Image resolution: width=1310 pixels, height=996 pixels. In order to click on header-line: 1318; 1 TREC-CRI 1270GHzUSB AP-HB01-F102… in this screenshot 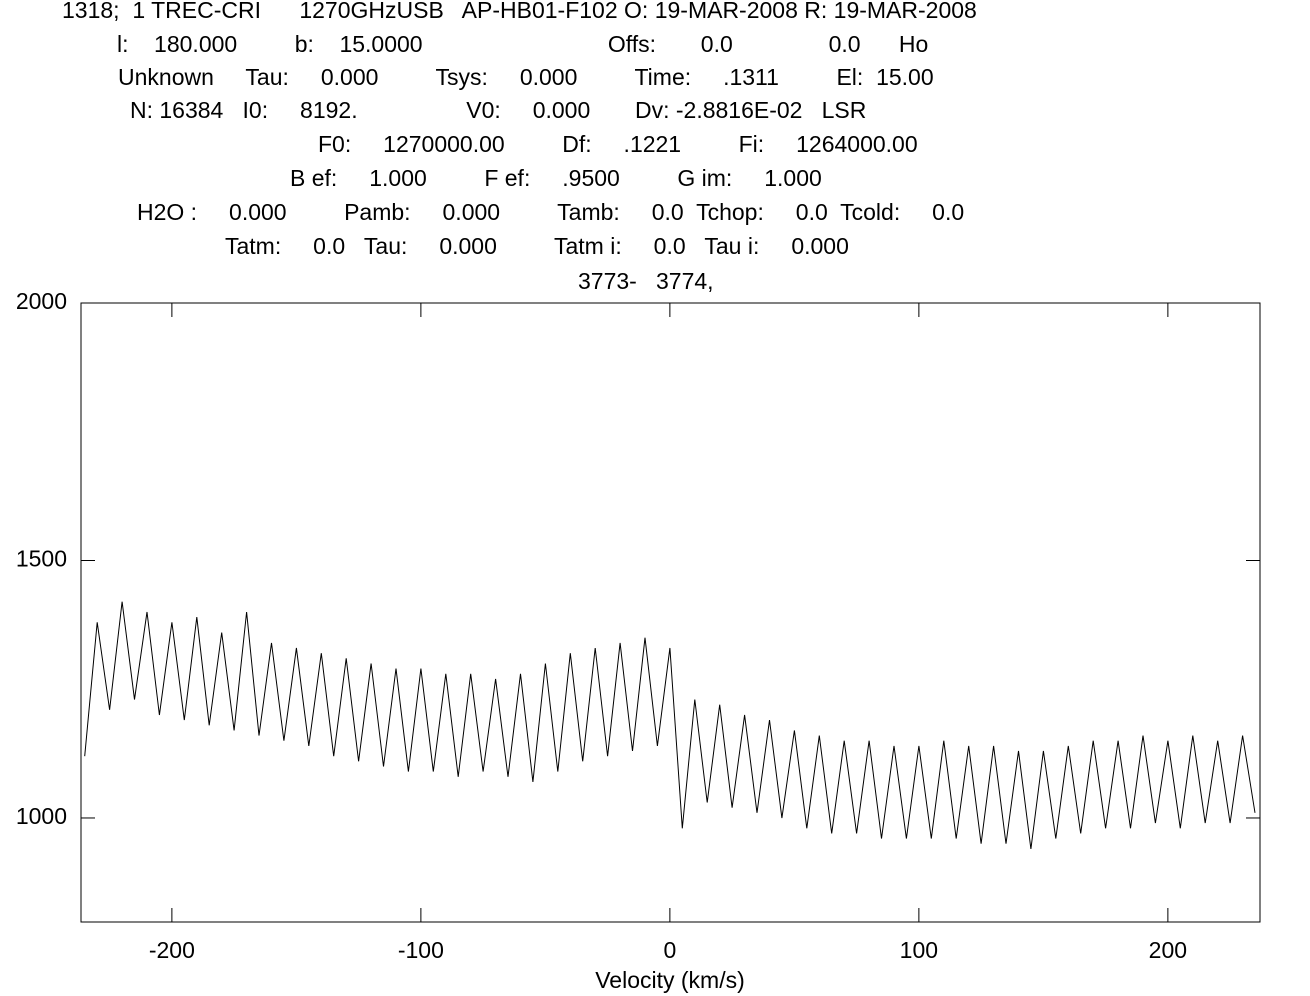, I will do `click(519, 11)`.